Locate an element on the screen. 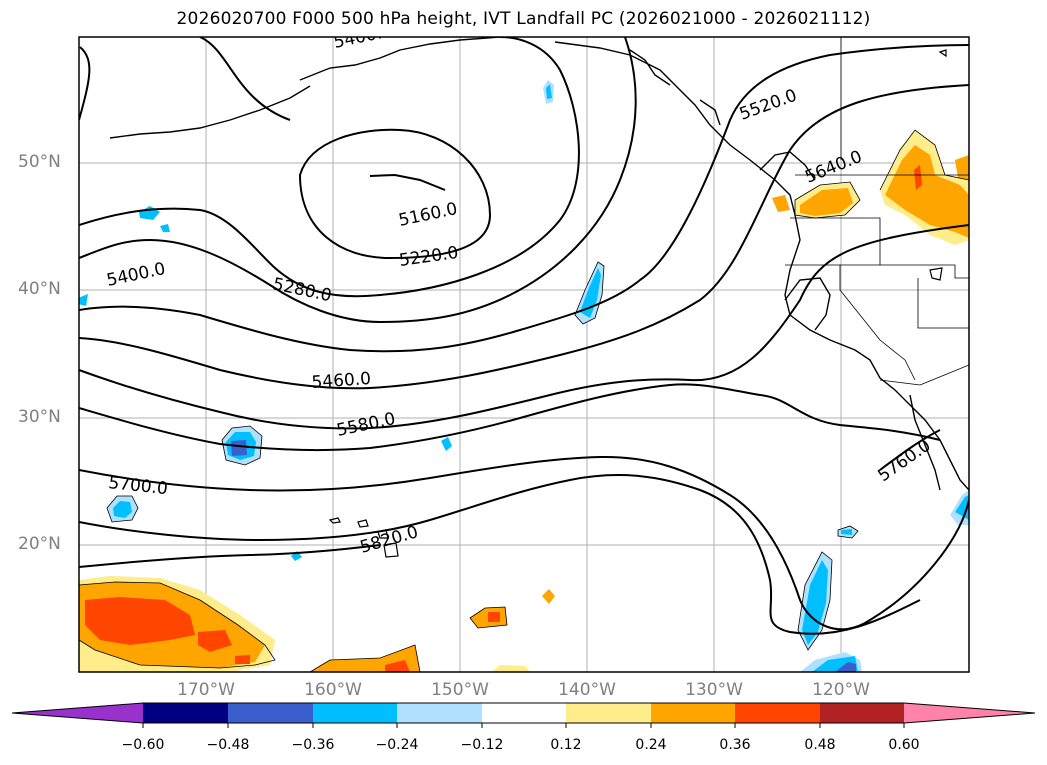 Image resolution: width=1047 pixels, height=765 pixels. lon-label: 120°W is located at coordinates (841, 690).